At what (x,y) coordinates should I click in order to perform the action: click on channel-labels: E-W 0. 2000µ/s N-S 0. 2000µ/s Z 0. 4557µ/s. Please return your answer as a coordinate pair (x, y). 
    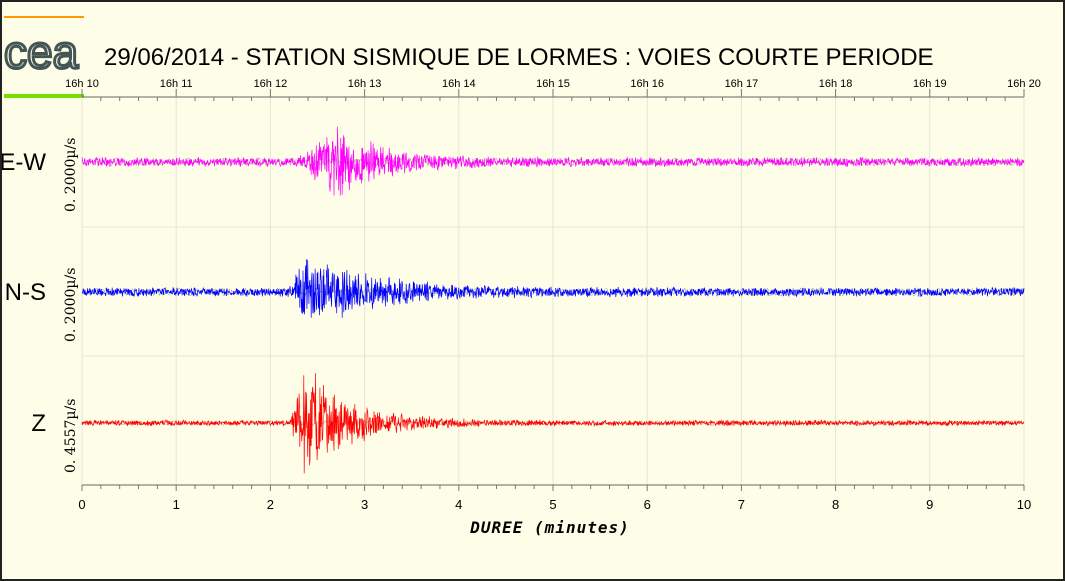
    Looking at the image, I should click on (40, 305).